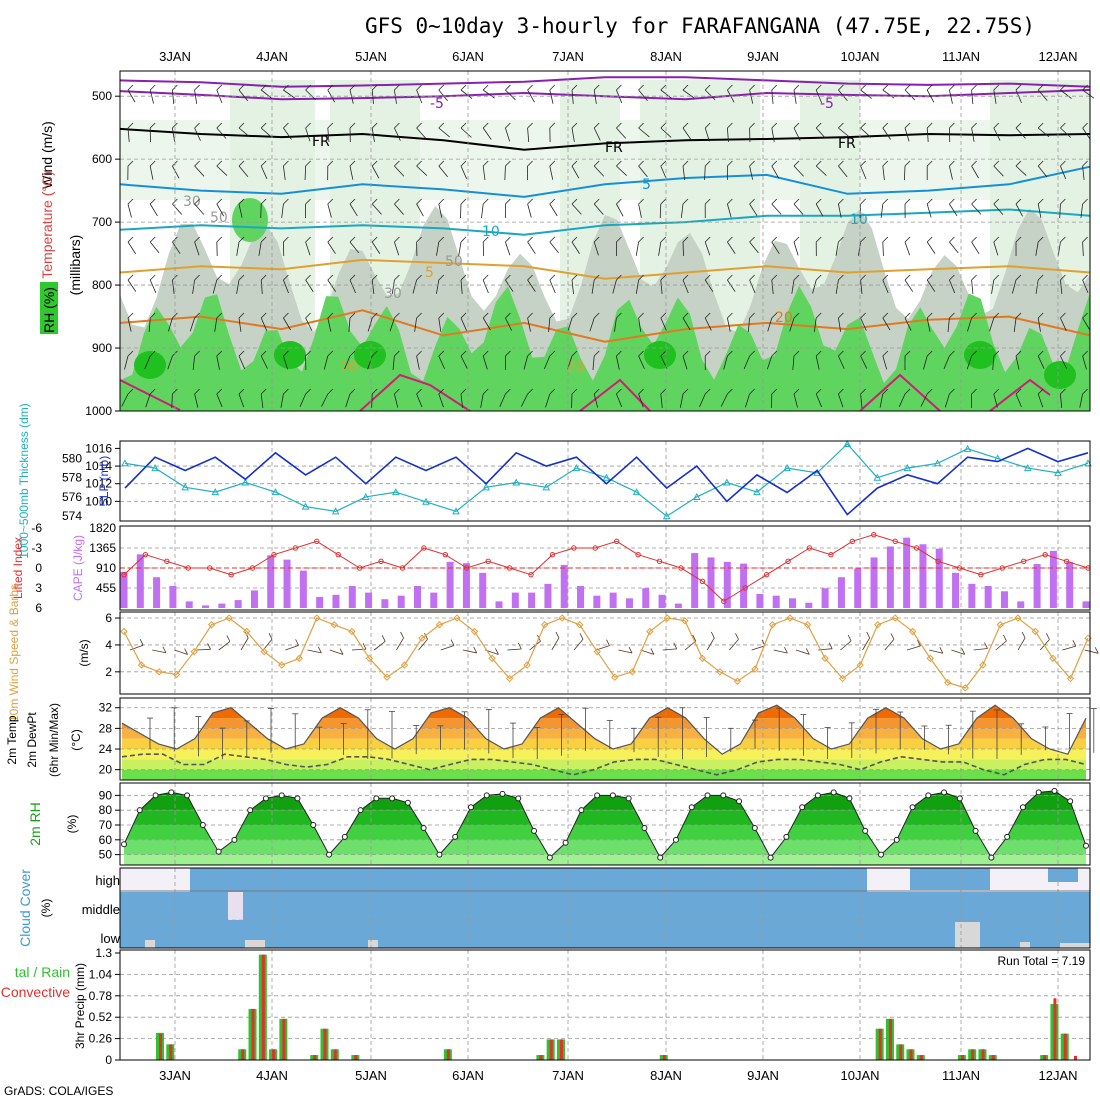  What do you see at coordinates (102, 159) in the screenshot?
I see `pressure-tick-600: 600` at bounding box center [102, 159].